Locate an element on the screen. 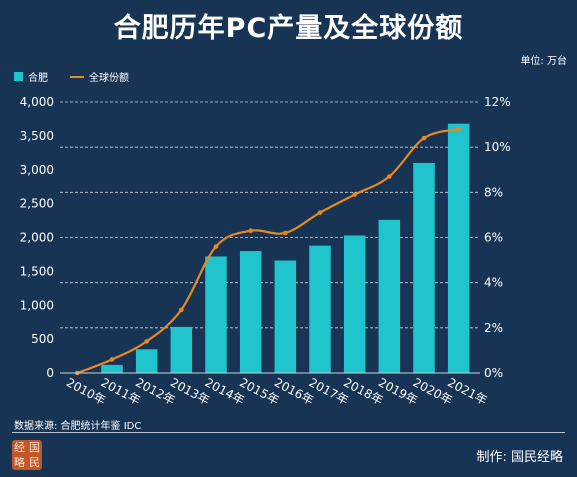 The image size is (577, 477). right-tick-label: 4% is located at coordinates (493, 283).